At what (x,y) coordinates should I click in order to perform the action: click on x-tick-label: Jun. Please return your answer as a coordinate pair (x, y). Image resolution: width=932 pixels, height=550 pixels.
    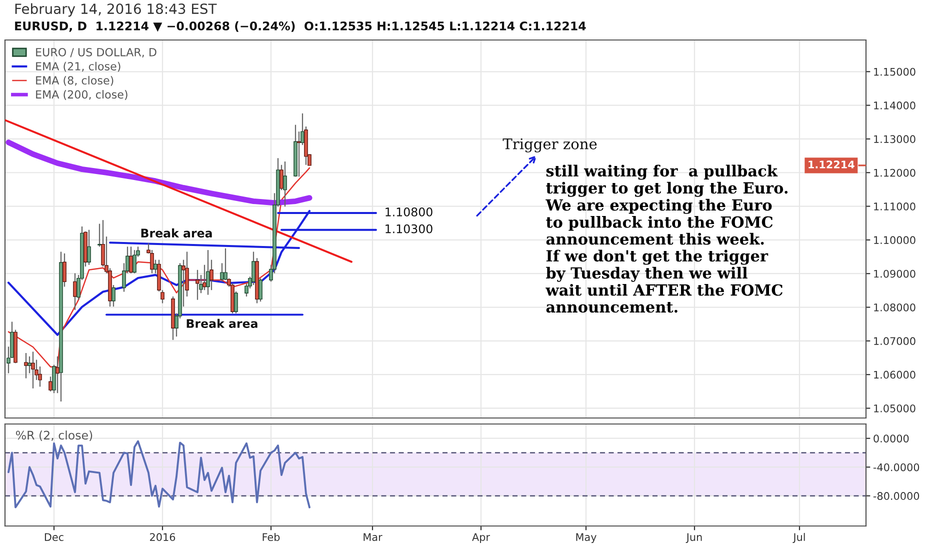
    Looking at the image, I should click on (694, 538).